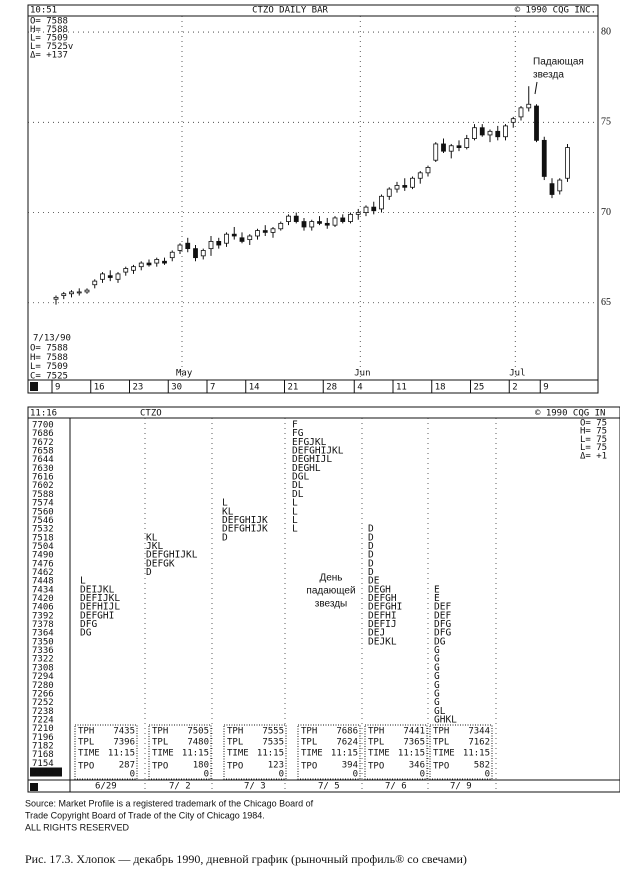 Image resolution: width=620 pixels, height=883 pixels. I want to click on tpo-row: GL, so click(440, 711).